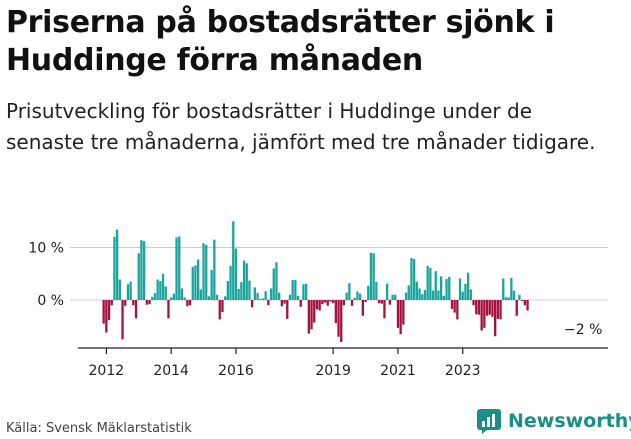 This screenshot has height=439, width=631. What do you see at coordinates (583, 330) in the screenshot?
I see `last-value-label: −2 %` at bounding box center [583, 330].